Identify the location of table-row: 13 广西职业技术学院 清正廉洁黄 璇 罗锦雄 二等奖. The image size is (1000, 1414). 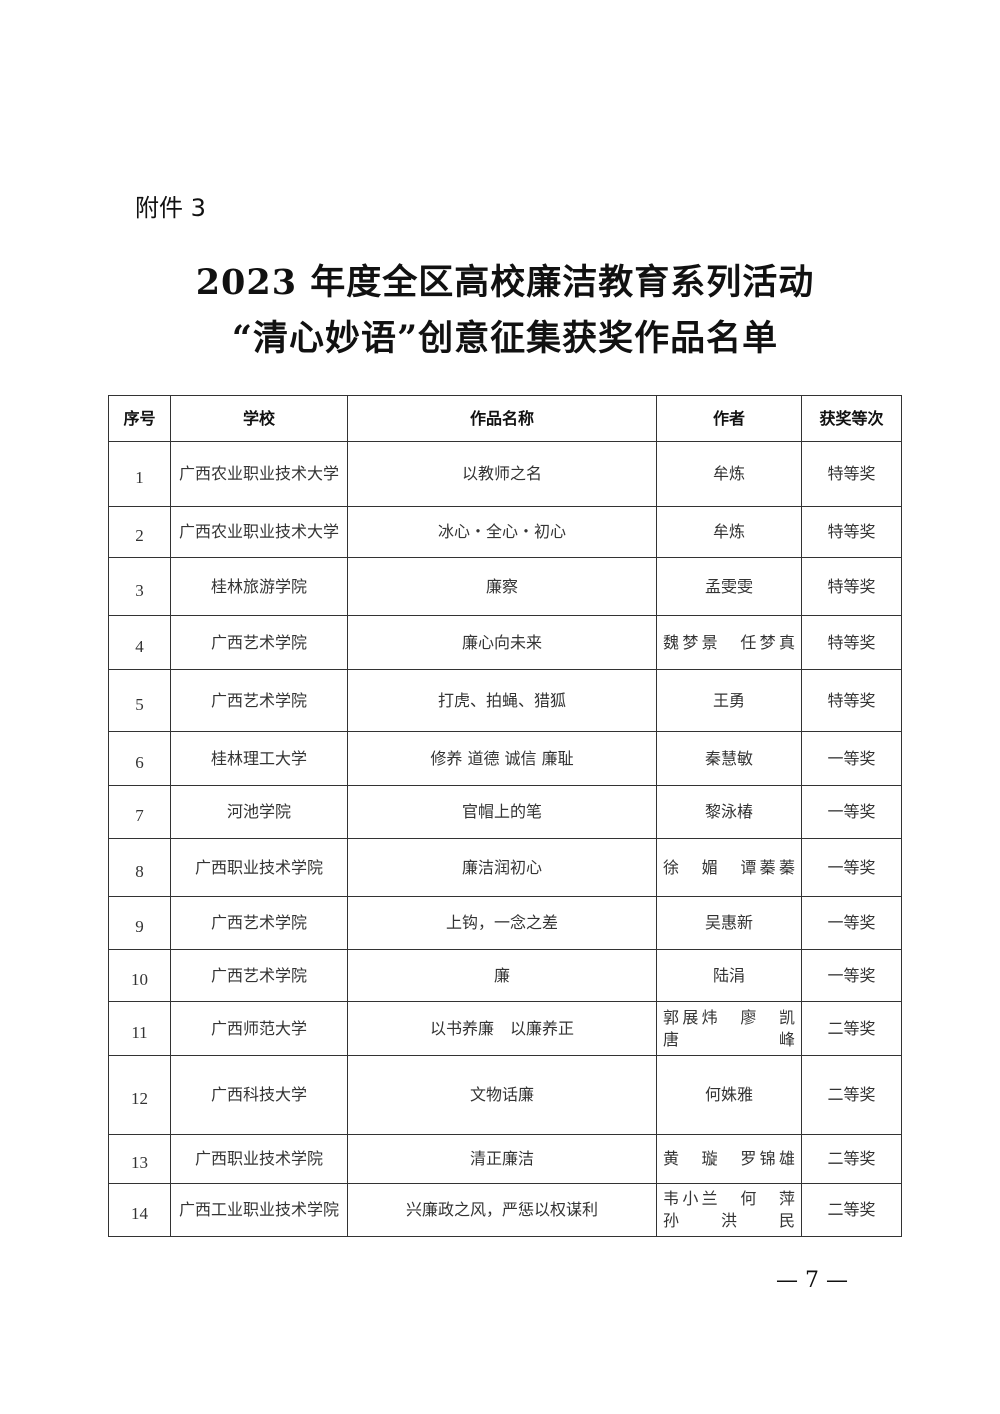
(505, 1159).